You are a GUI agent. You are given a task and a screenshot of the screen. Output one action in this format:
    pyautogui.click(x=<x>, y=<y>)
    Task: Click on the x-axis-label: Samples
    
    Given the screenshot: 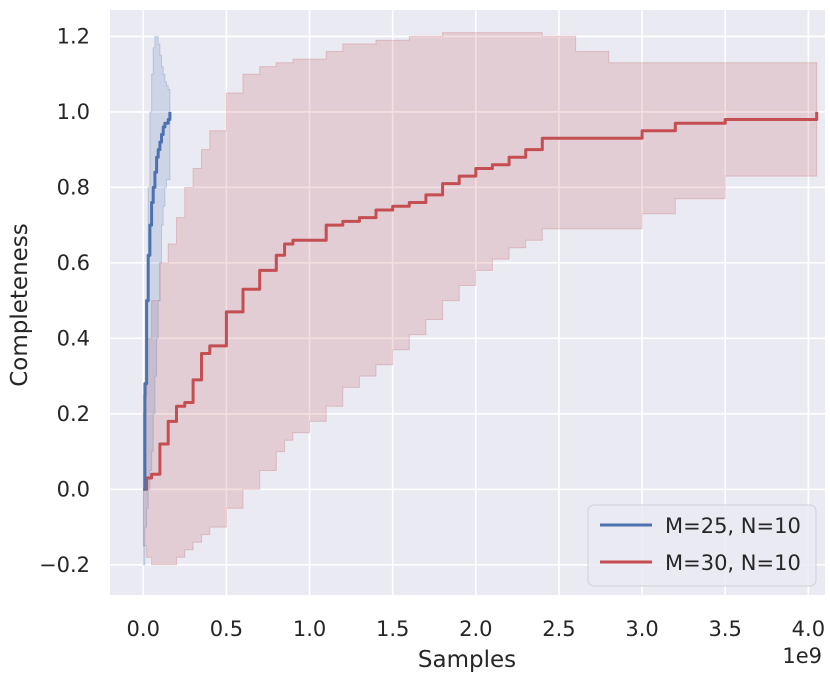 What is the action you would take?
    pyautogui.click(x=467, y=660)
    